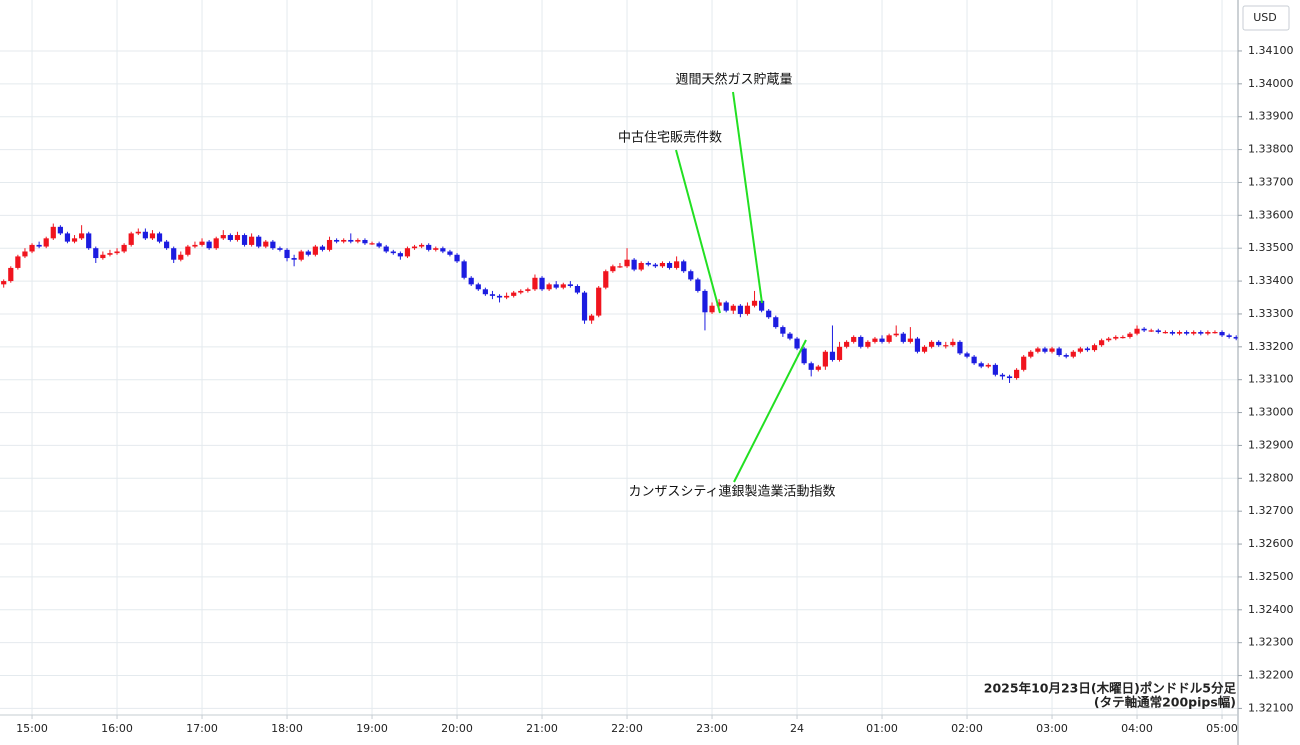 This screenshot has height=745, width=1300. What do you see at coordinates (670, 138) in the screenshot?
I see `annotation: 中古住宅販売件数` at bounding box center [670, 138].